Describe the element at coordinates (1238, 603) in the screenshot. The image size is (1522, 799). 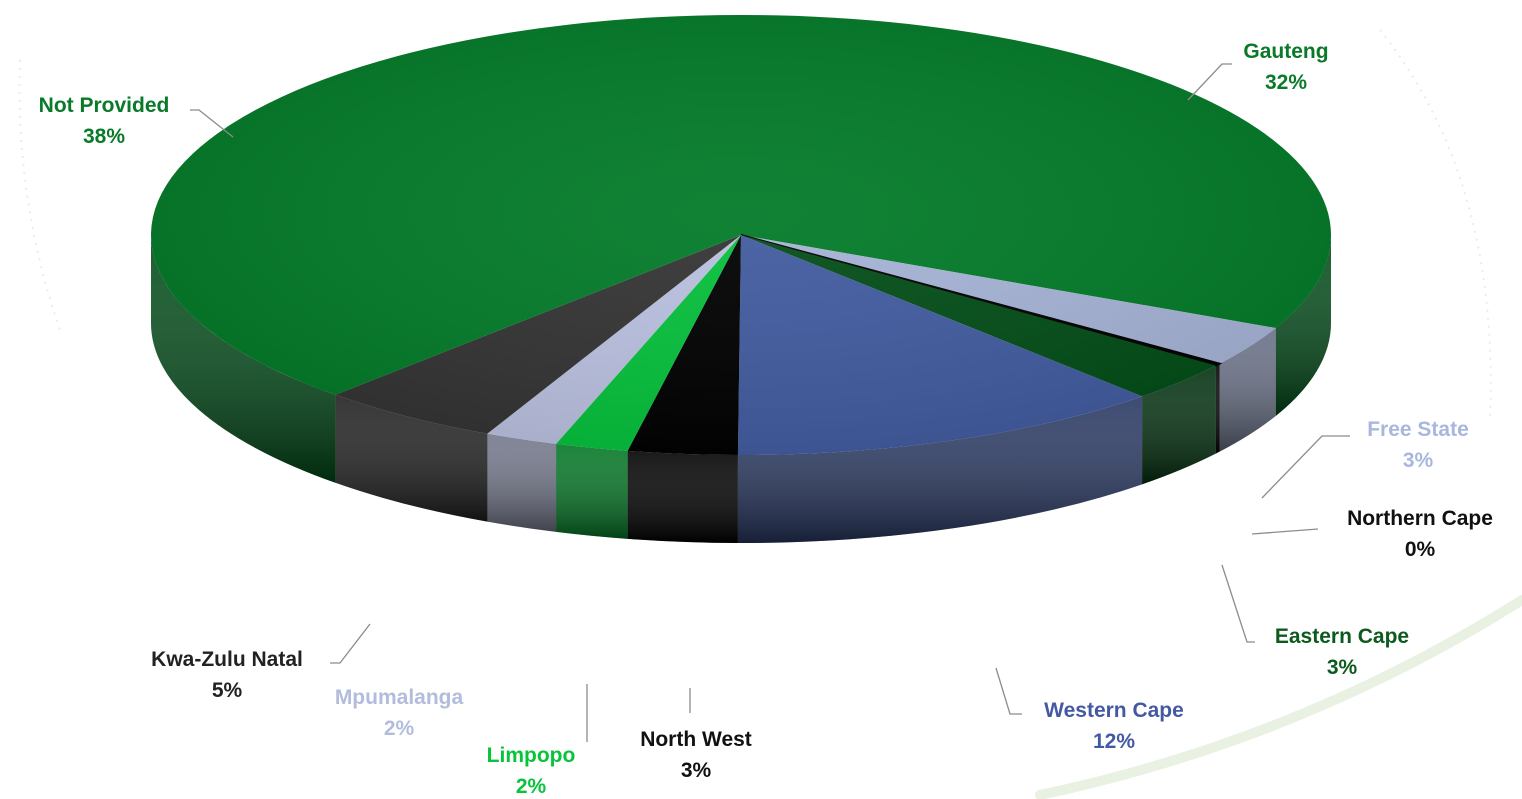
I see `leader-line-eastern-cape` at that location.